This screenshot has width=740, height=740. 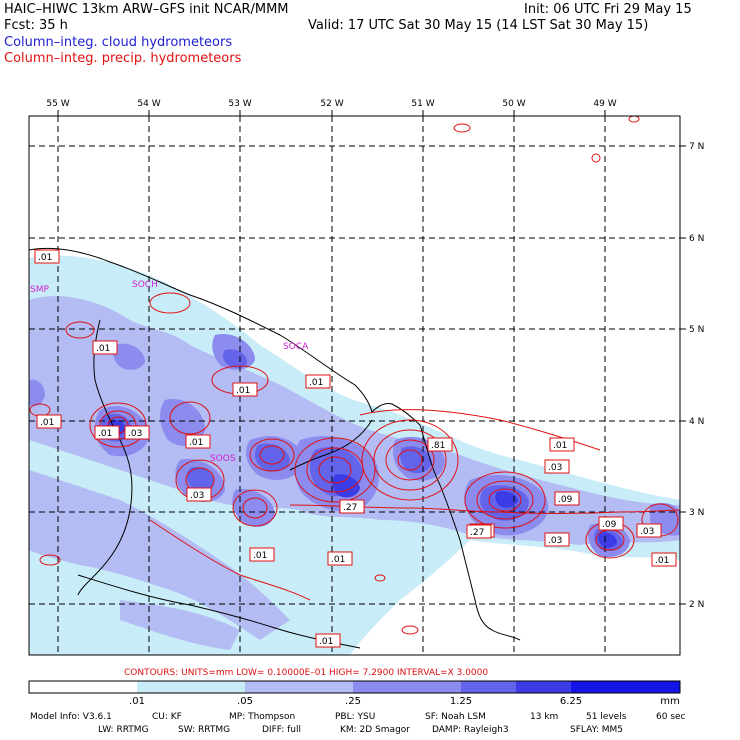 What do you see at coordinates (355, 717) in the screenshot?
I see `footer-item: PBL: YSU` at bounding box center [355, 717].